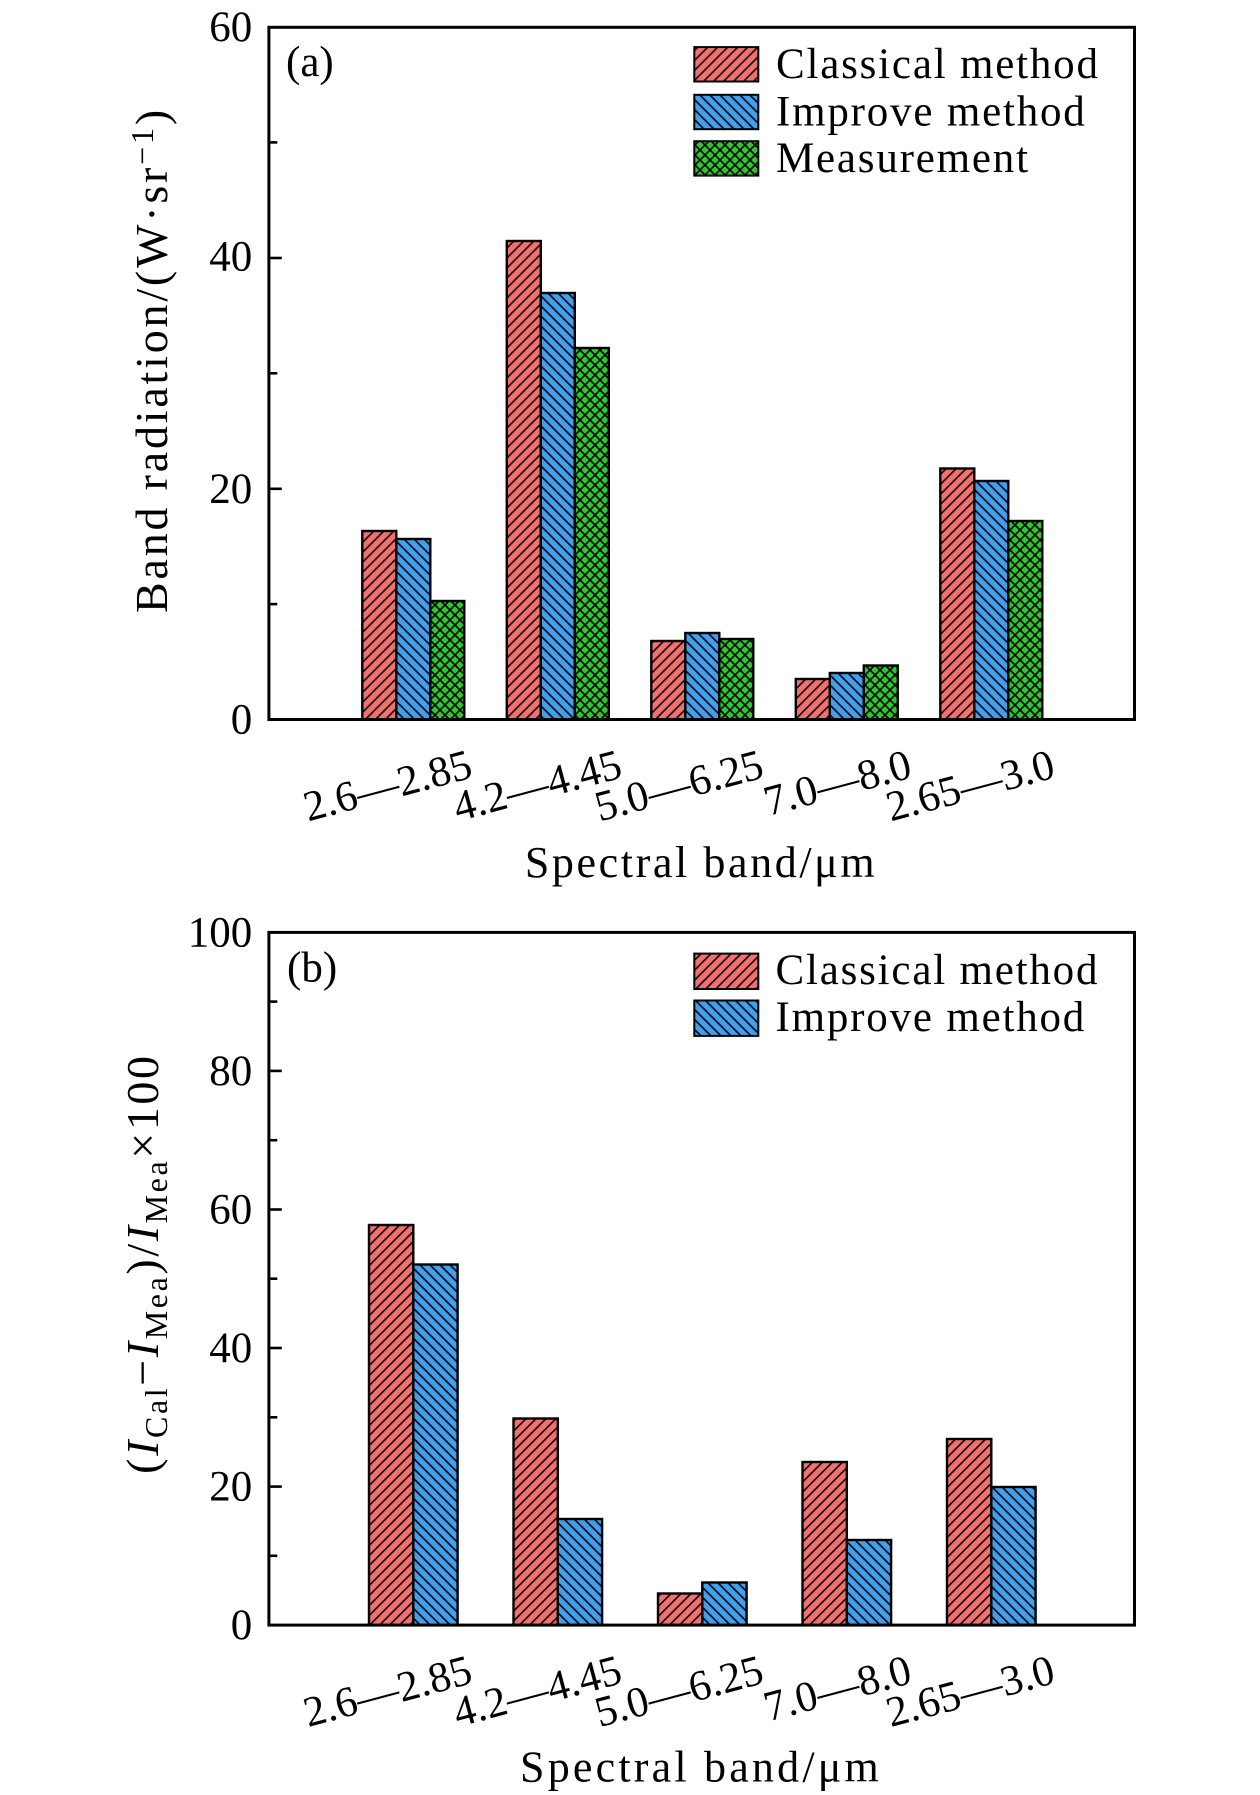 The height and width of the screenshot is (1795, 1260). What do you see at coordinates (310, 62) in the screenshot?
I see `svg-text: (a)` at bounding box center [310, 62].